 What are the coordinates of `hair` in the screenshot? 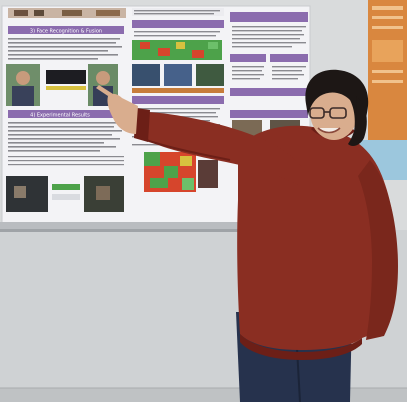 It's located at (337, 105).